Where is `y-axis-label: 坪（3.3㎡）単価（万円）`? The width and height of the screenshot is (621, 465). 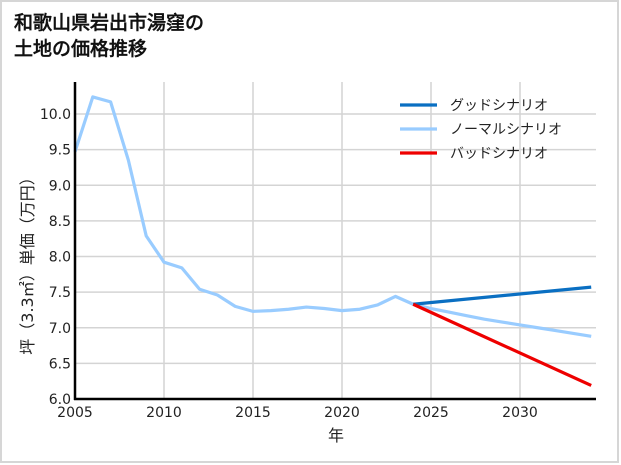 y-axis-label: 坪（3.3㎡）単価（万円） is located at coordinates (27, 261).